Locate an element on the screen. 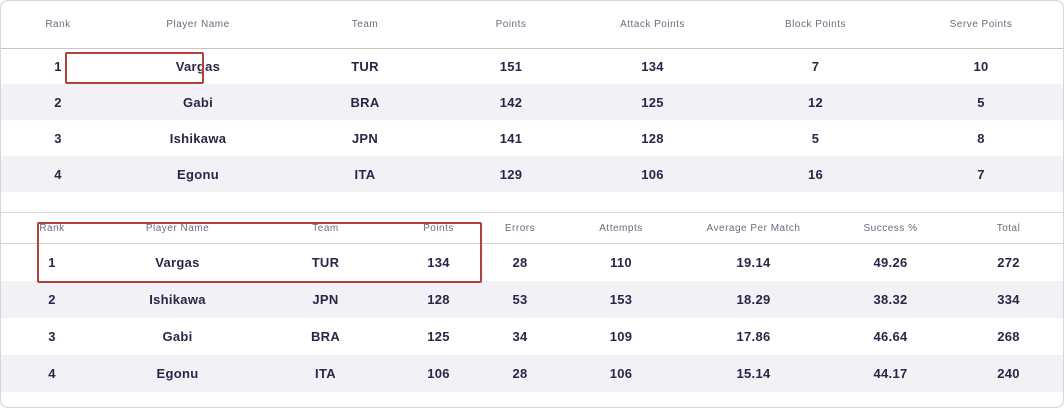 The width and height of the screenshot is (1064, 408). table-row: 3 Gabi BRA 125 34 109 17.86 46.64 268 is located at coordinates (532, 336).